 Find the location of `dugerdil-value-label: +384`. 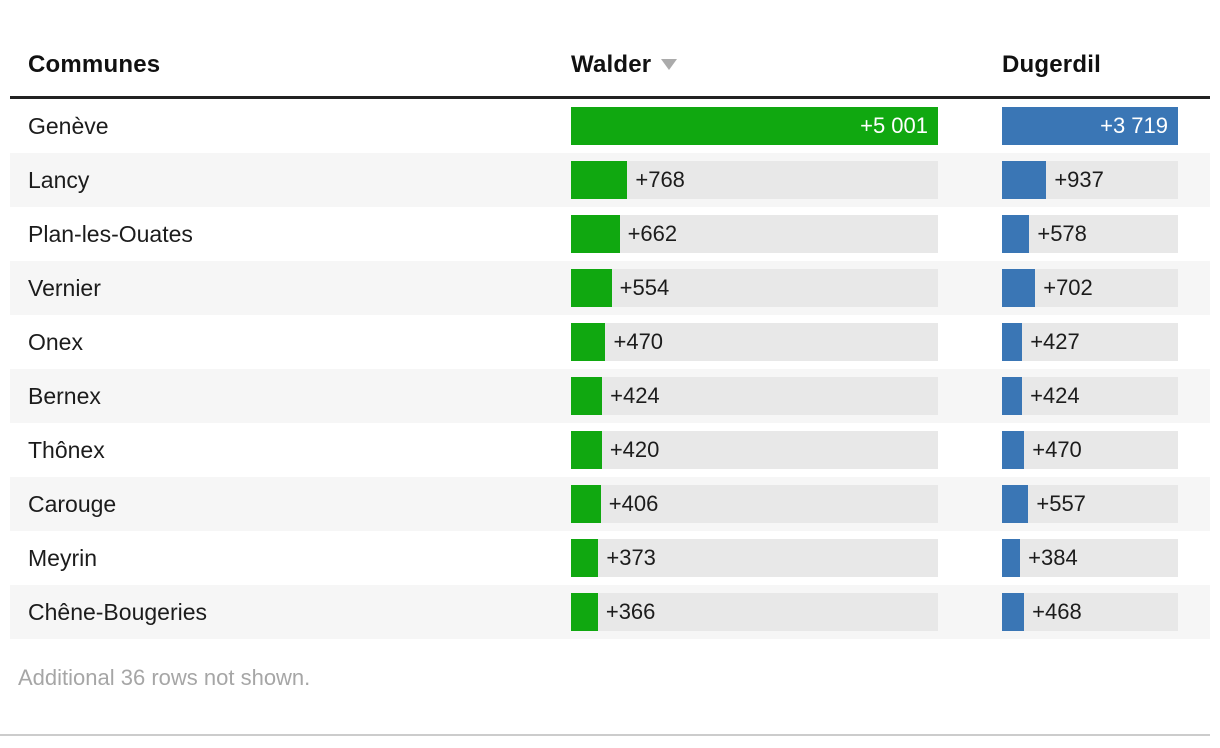

dugerdil-value-label: +384 is located at coordinates (1053, 557).